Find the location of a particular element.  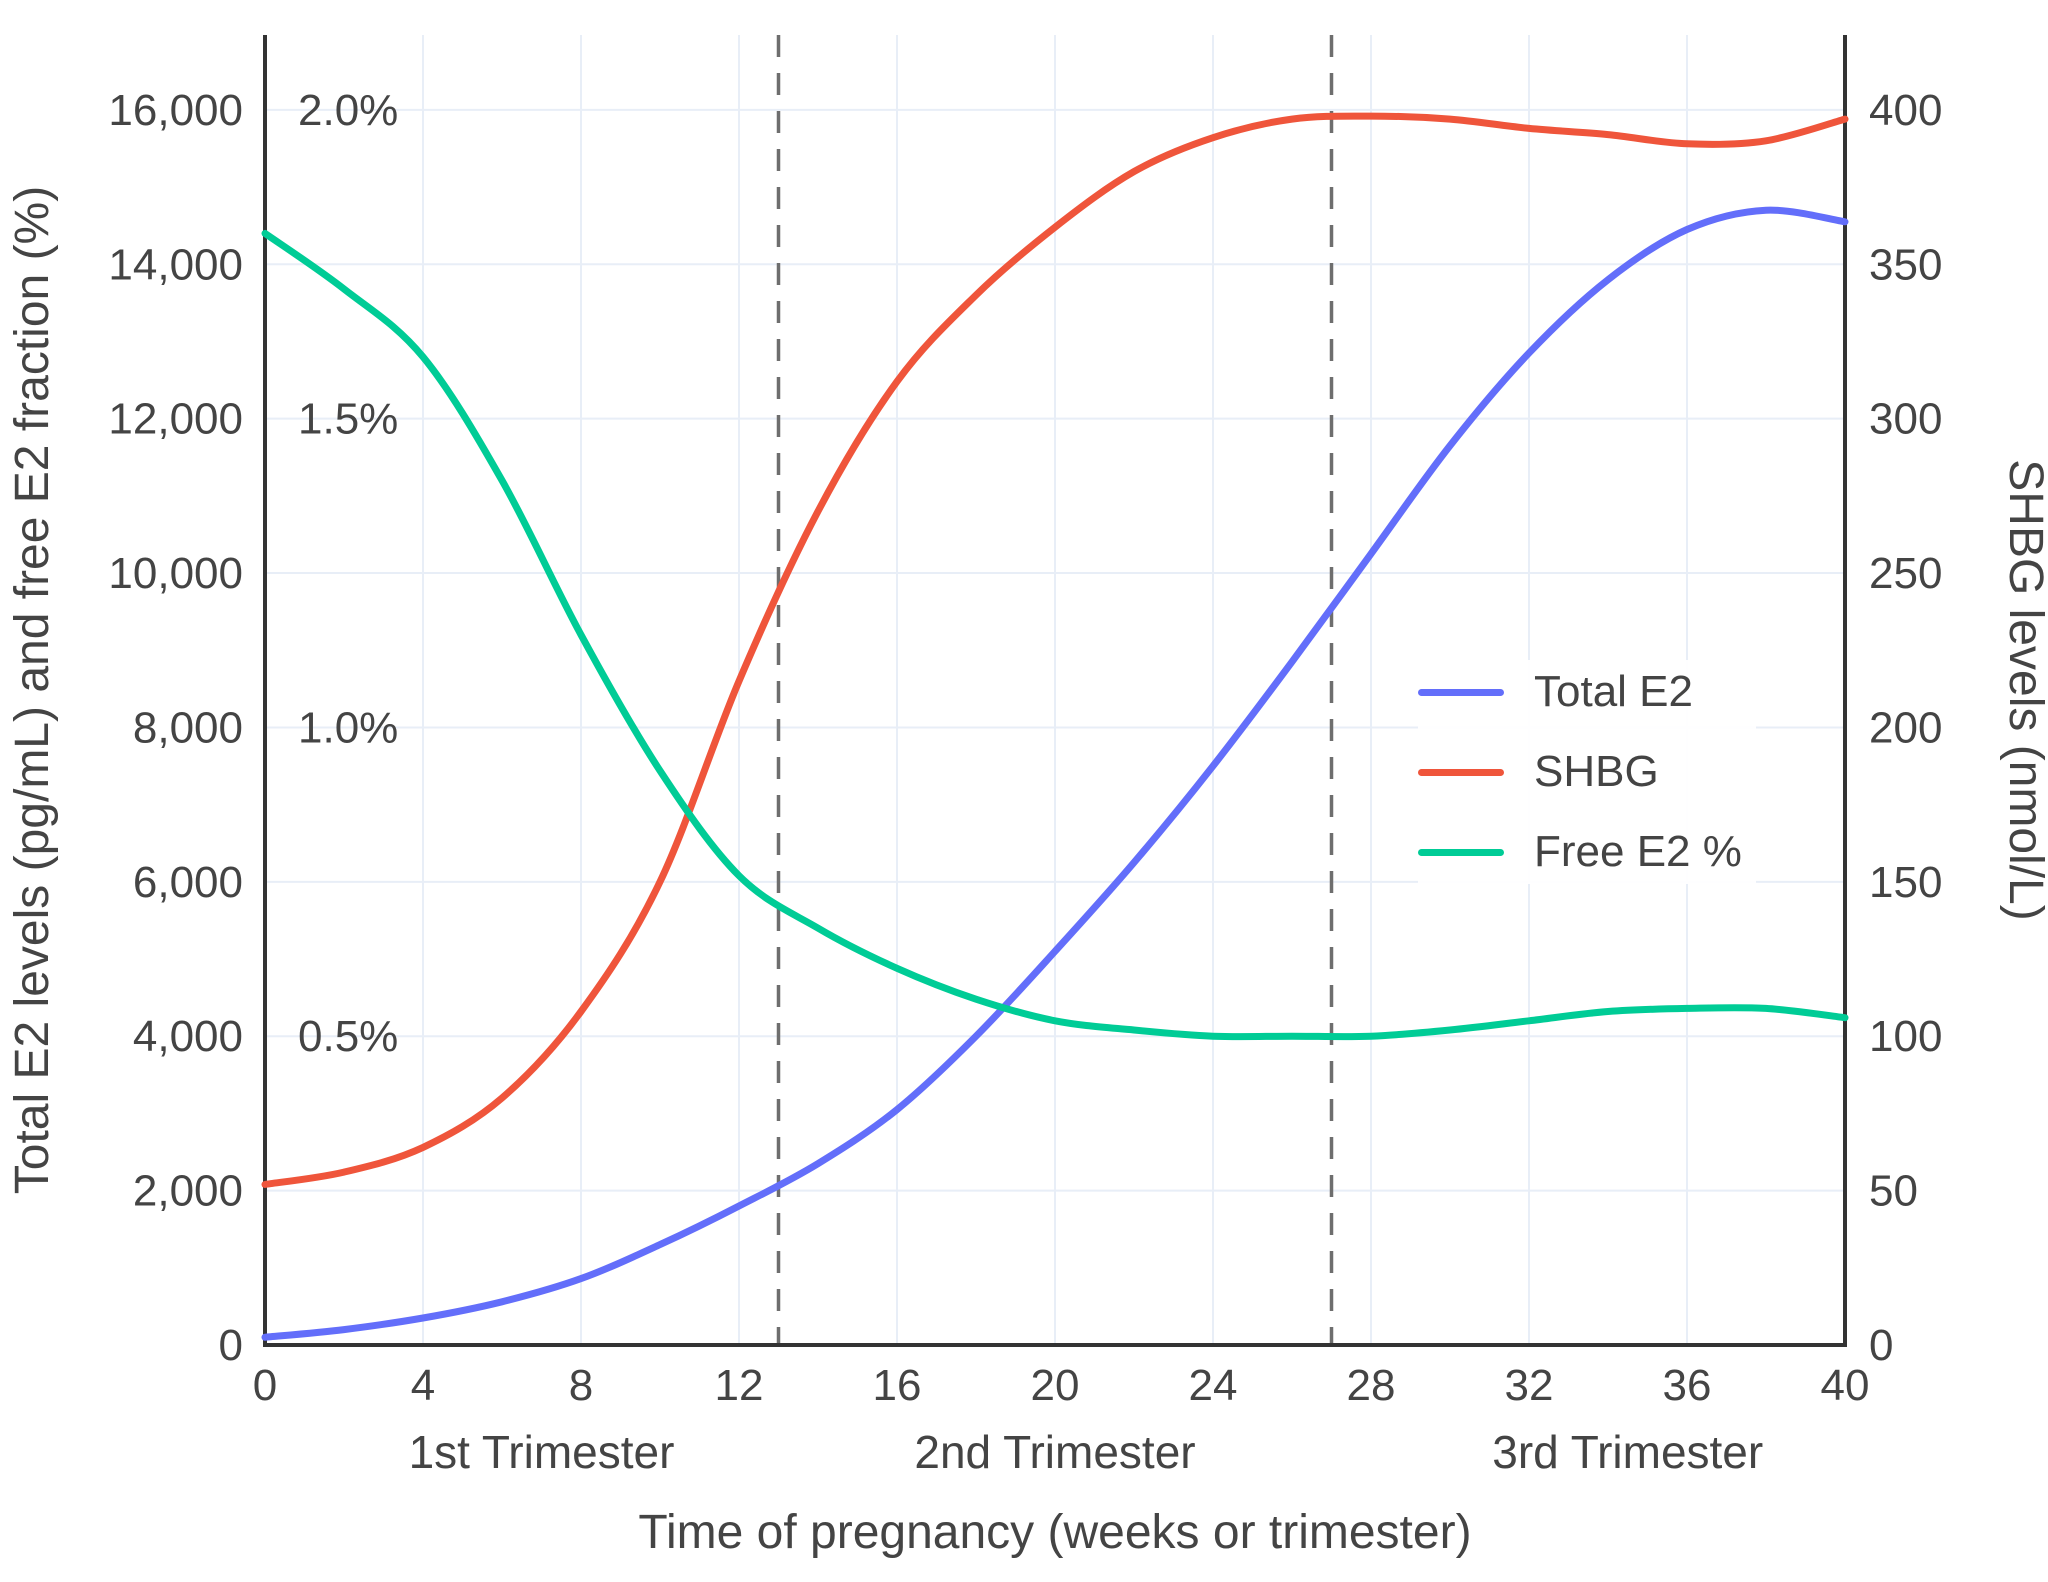

legend-label-free-e2: Free E2 % is located at coordinates (1638, 851).